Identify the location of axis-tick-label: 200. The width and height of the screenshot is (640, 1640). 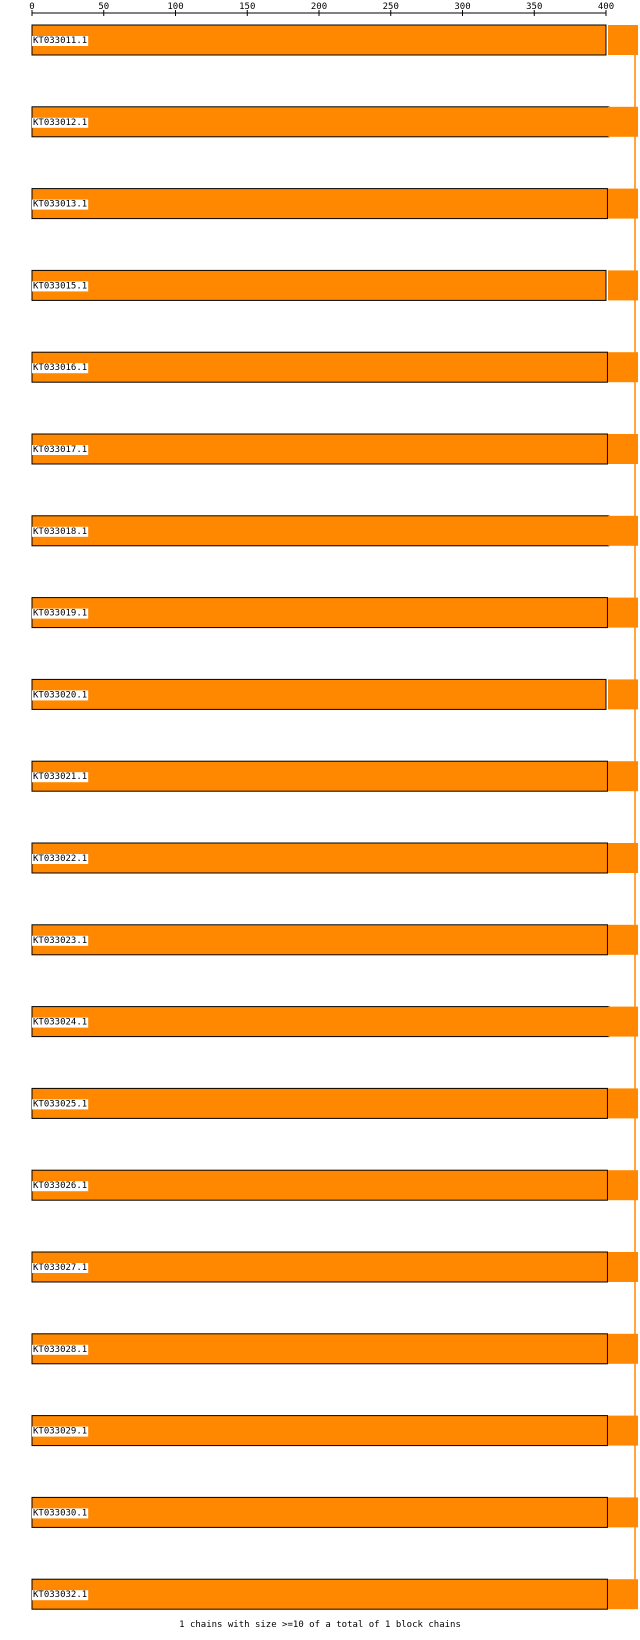
(319, 7).